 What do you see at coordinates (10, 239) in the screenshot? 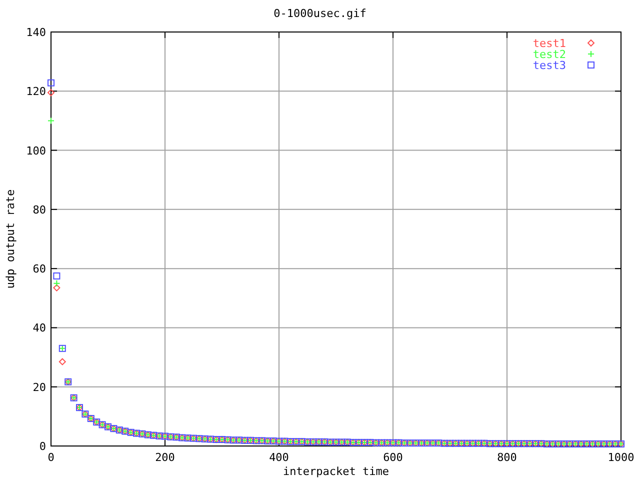
I see `y-axis-title: udp output rate` at bounding box center [10, 239].